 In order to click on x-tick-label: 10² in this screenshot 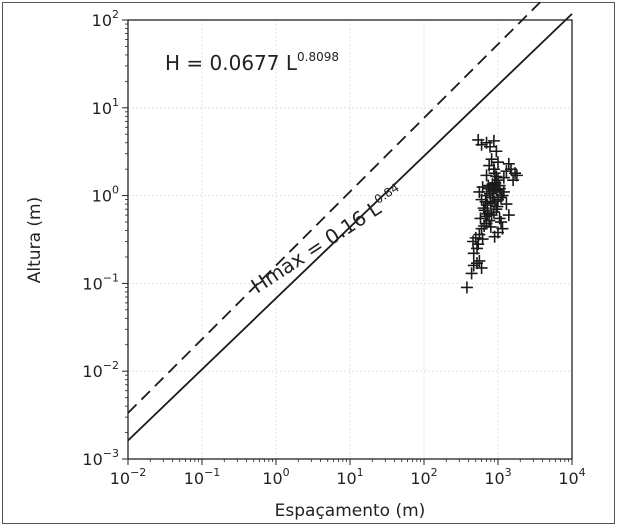, I will do `click(423, 477)`.